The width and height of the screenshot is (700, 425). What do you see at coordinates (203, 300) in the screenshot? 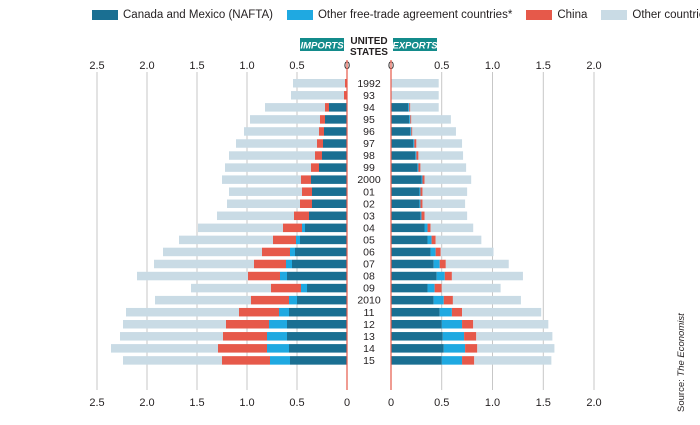
I see `bar-imports-other-countries-2010` at bounding box center [203, 300].